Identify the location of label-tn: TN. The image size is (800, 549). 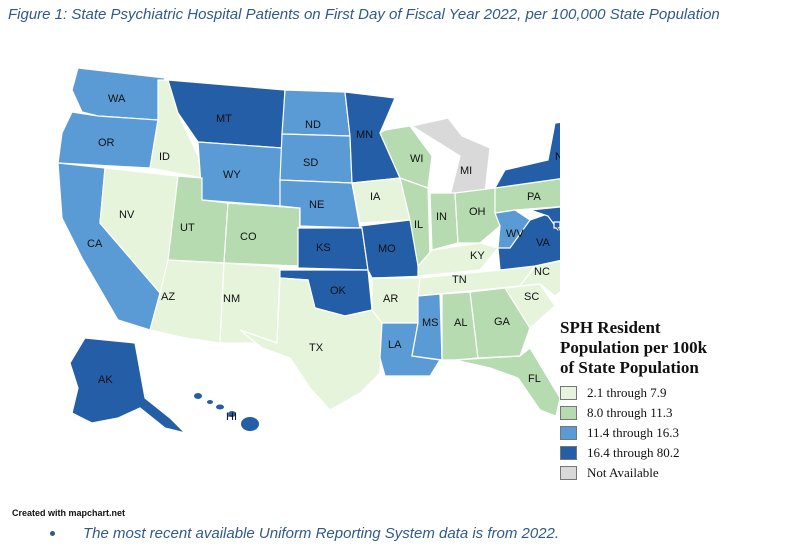
(459, 280).